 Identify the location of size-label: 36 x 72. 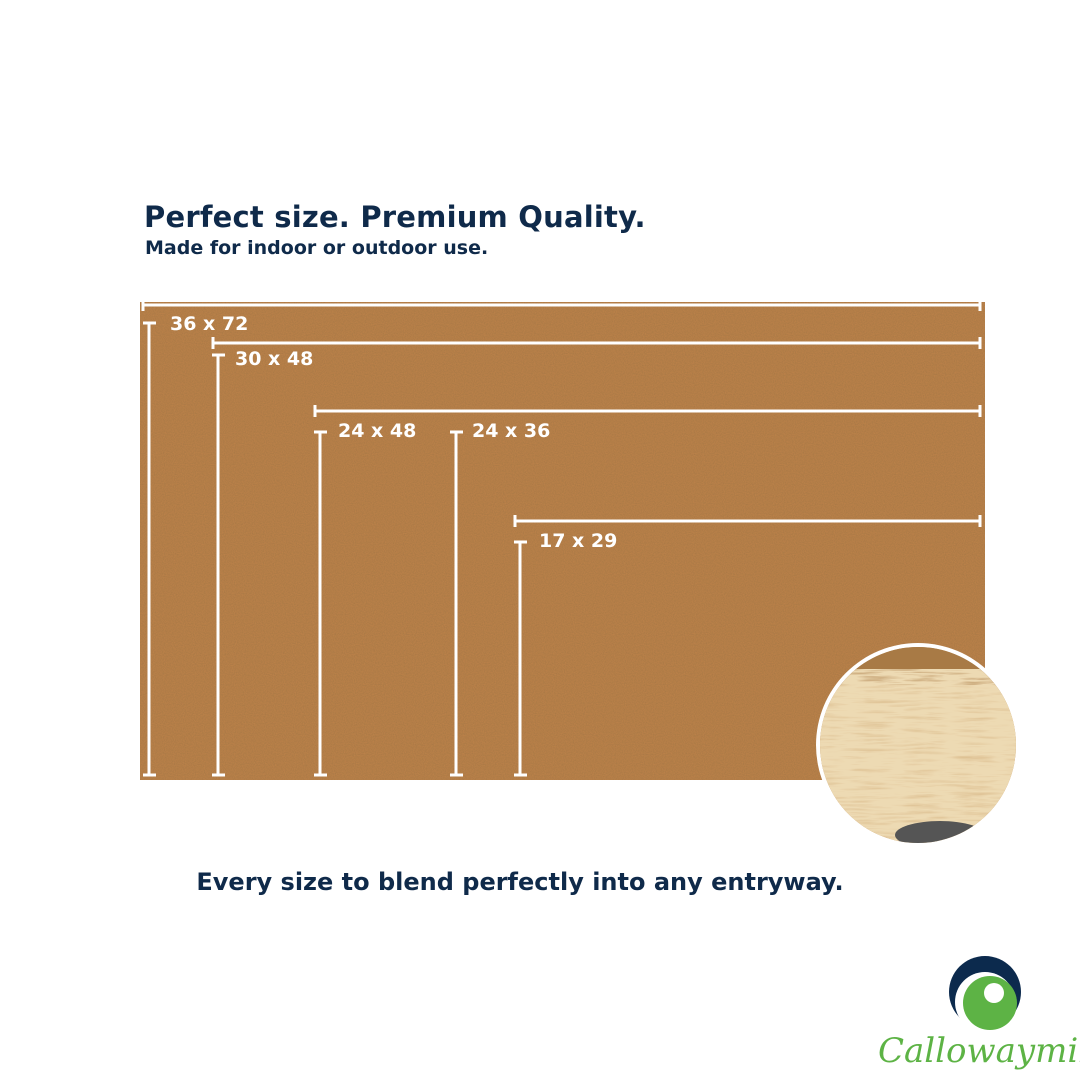
(209, 324).